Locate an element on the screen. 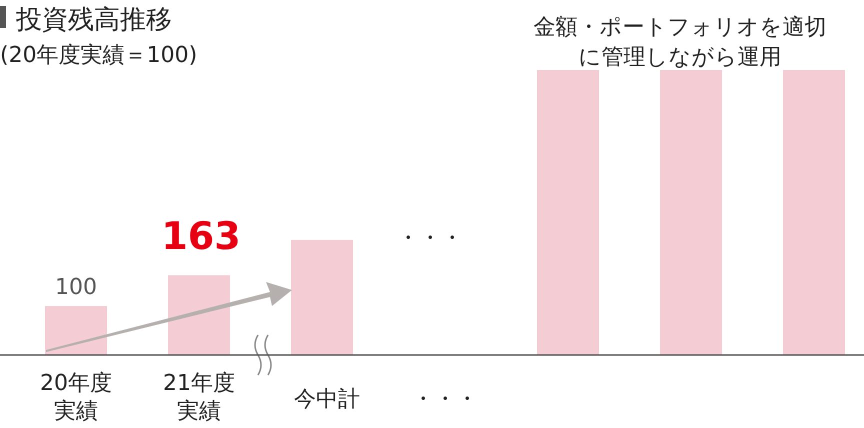 The image size is (864, 428). x-tick-label: 21年度実績 is located at coordinates (199, 397).